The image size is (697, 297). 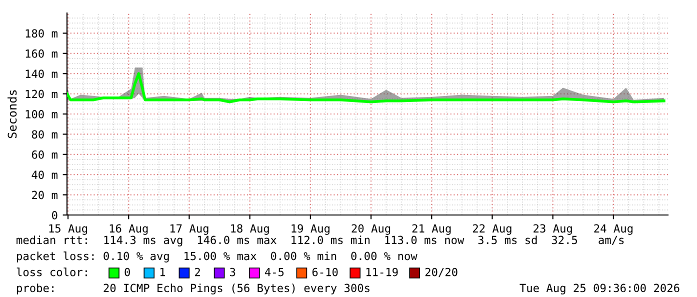 I want to click on legend-label: 0, so click(x=127, y=272).